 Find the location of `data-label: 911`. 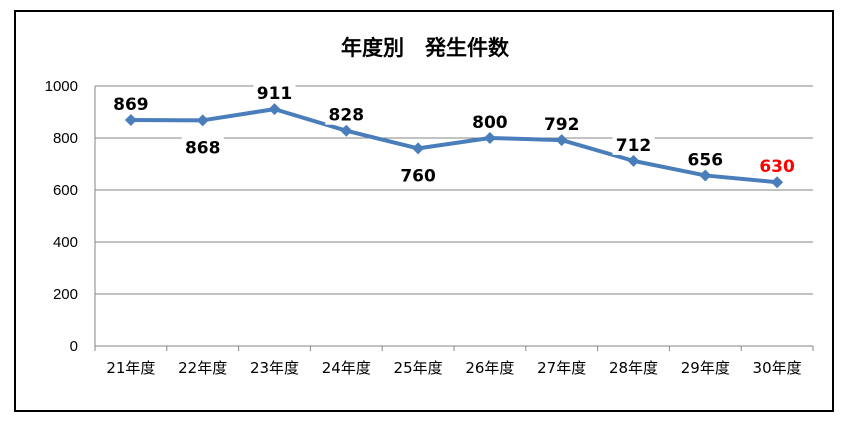

data-label: 911 is located at coordinates (275, 94).